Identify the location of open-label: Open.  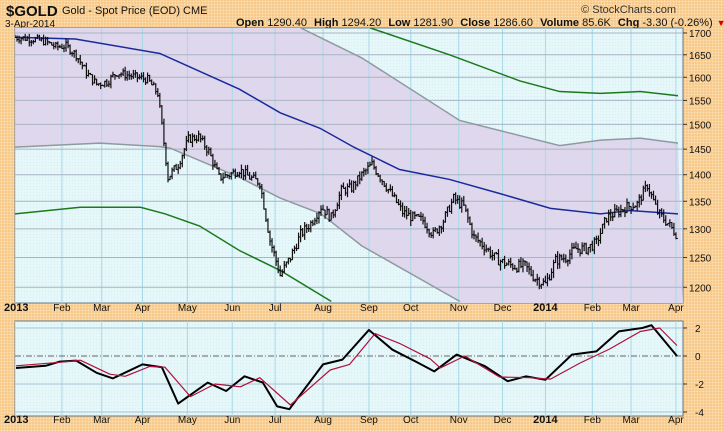
(250, 23).